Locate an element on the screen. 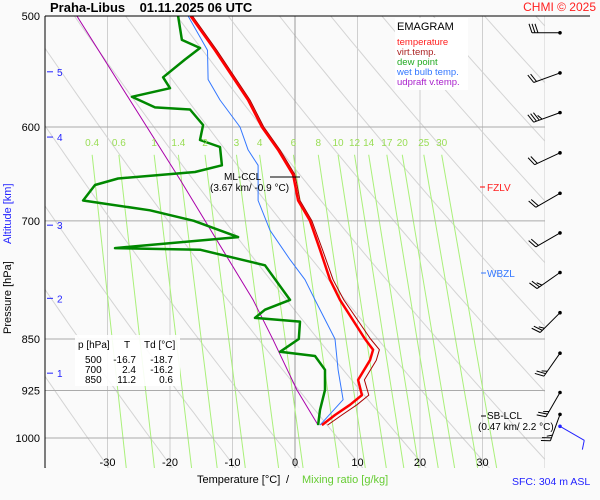 Image resolution: width=600 pixels, height=500 pixels. legend-item-dew-point: dew point is located at coordinates (417, 62).